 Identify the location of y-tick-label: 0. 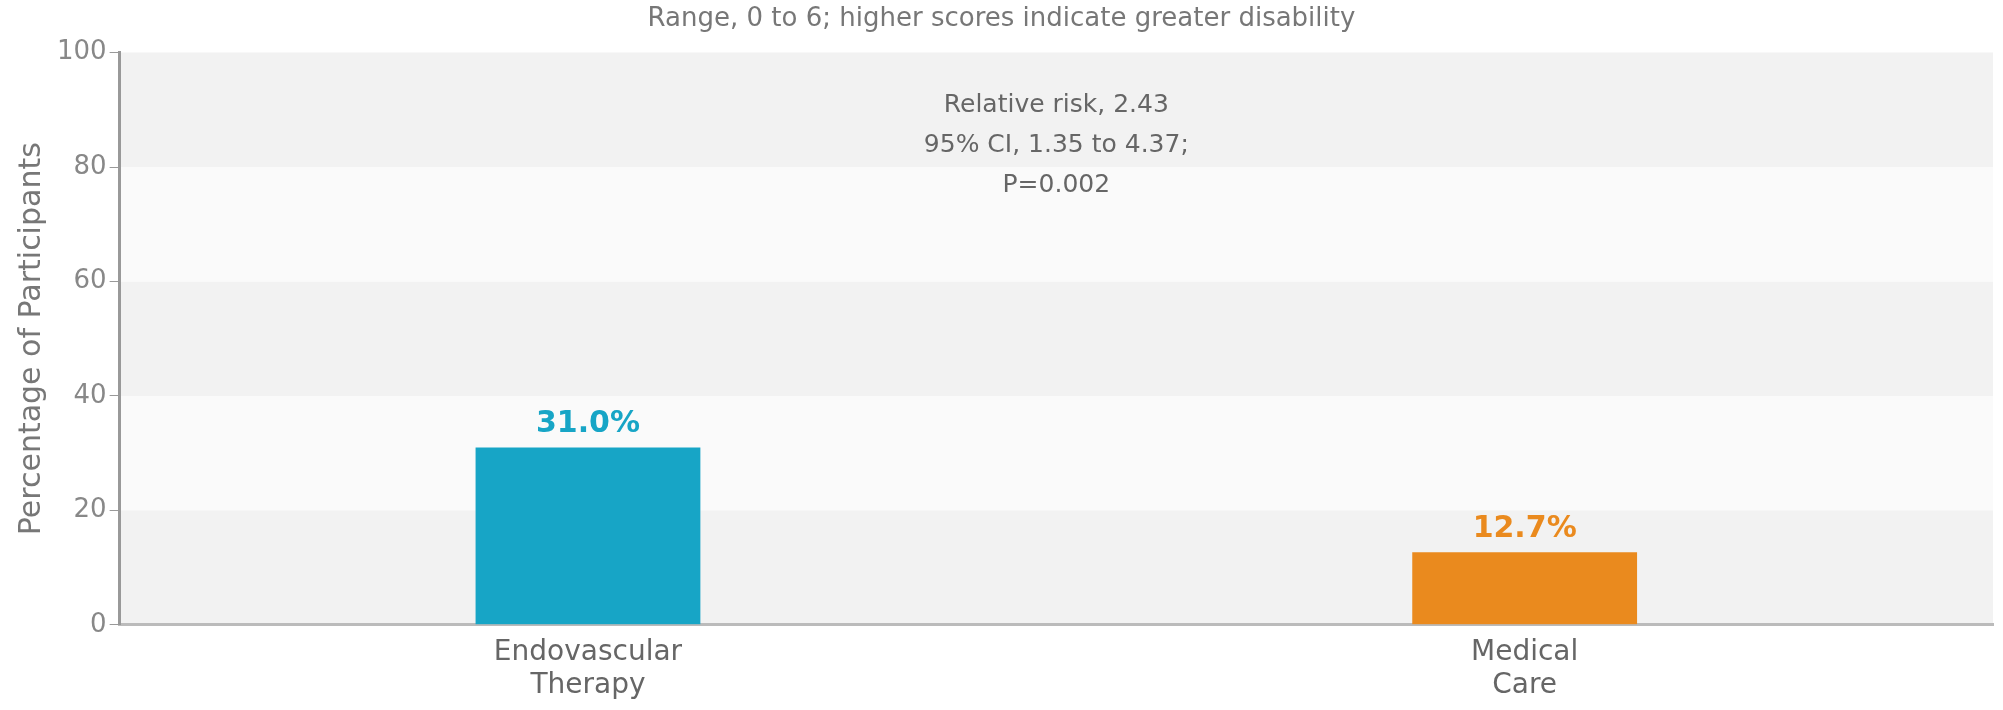
(98, 622).